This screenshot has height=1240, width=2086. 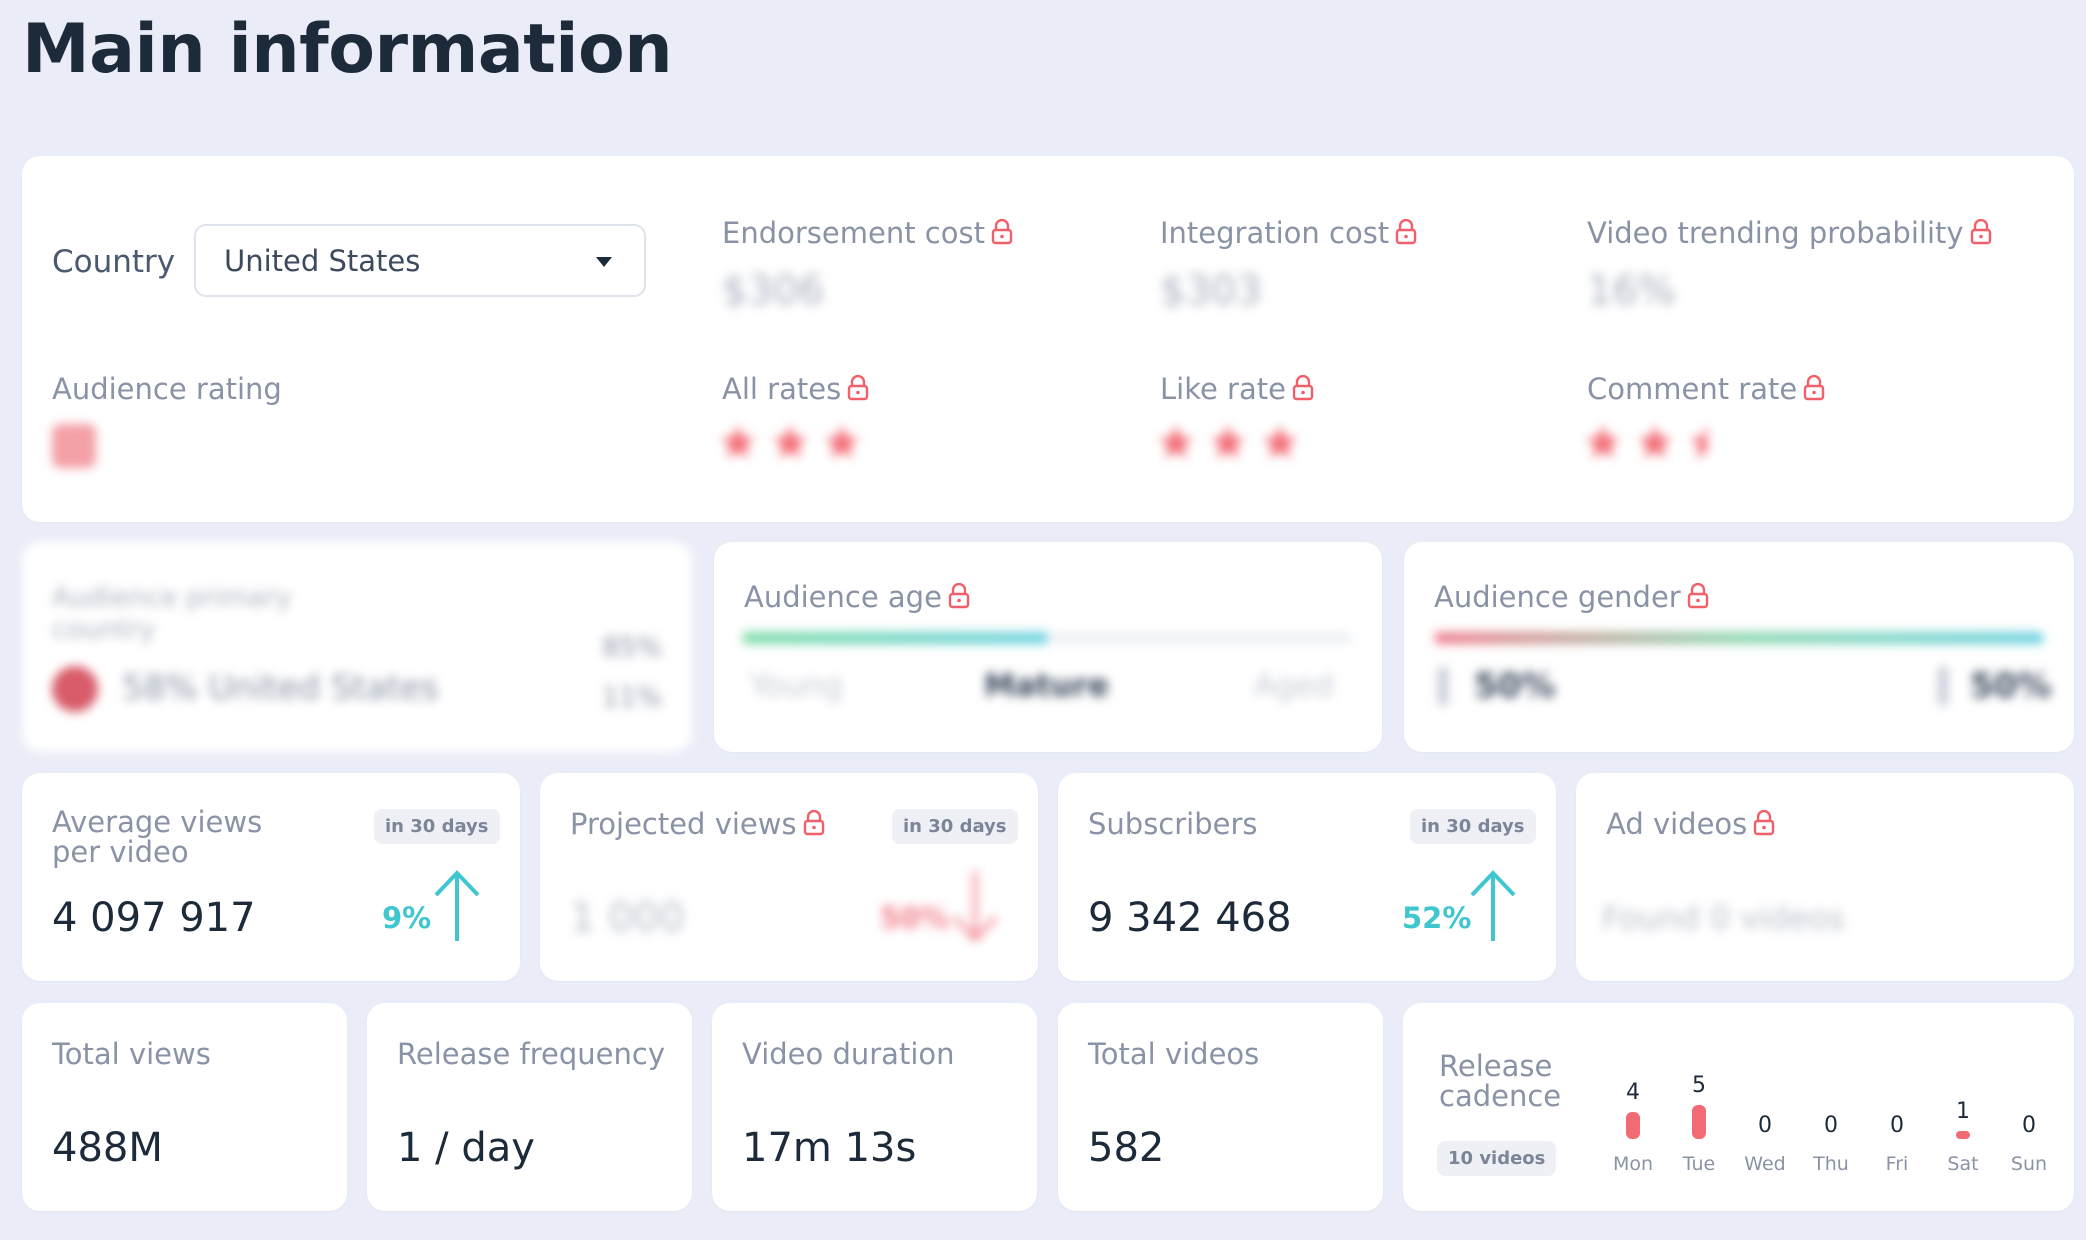 I want to click on country-select-value: United States, so click(x=322, y=261).